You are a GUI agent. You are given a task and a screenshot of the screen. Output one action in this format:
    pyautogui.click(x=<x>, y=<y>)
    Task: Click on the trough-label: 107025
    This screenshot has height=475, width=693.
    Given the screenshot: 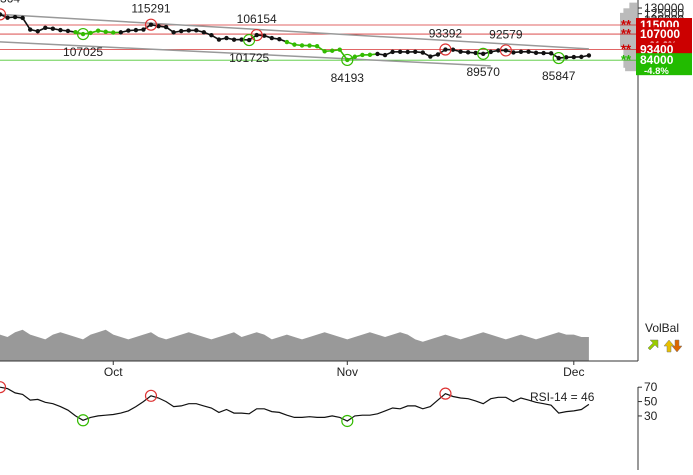 What is the action you would take?
    pyautogui.click(x=83, y=52)
    